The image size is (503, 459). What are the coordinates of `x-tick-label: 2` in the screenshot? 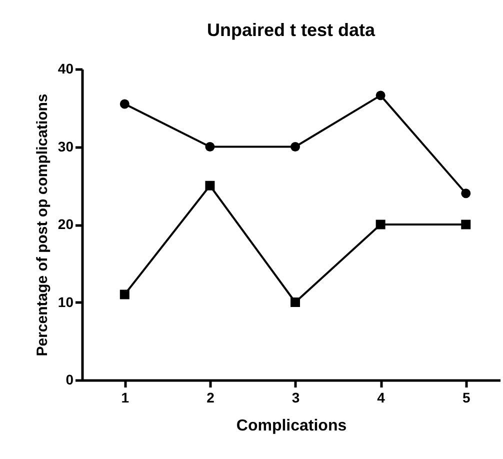 It's located at (210, 398).